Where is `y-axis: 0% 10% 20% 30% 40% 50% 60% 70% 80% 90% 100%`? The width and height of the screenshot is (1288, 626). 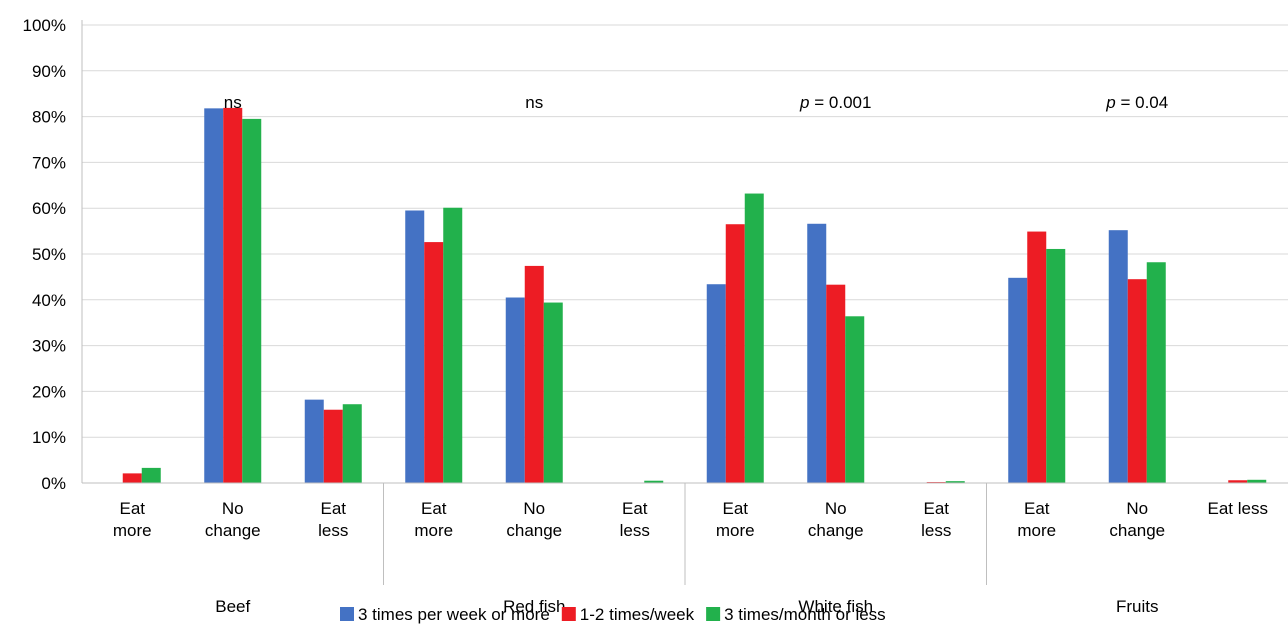
y-axis: 0% 10% 20% 30% 40% 50% 60% 70% 80% 90% 100% is located at coordinates (53, 254).